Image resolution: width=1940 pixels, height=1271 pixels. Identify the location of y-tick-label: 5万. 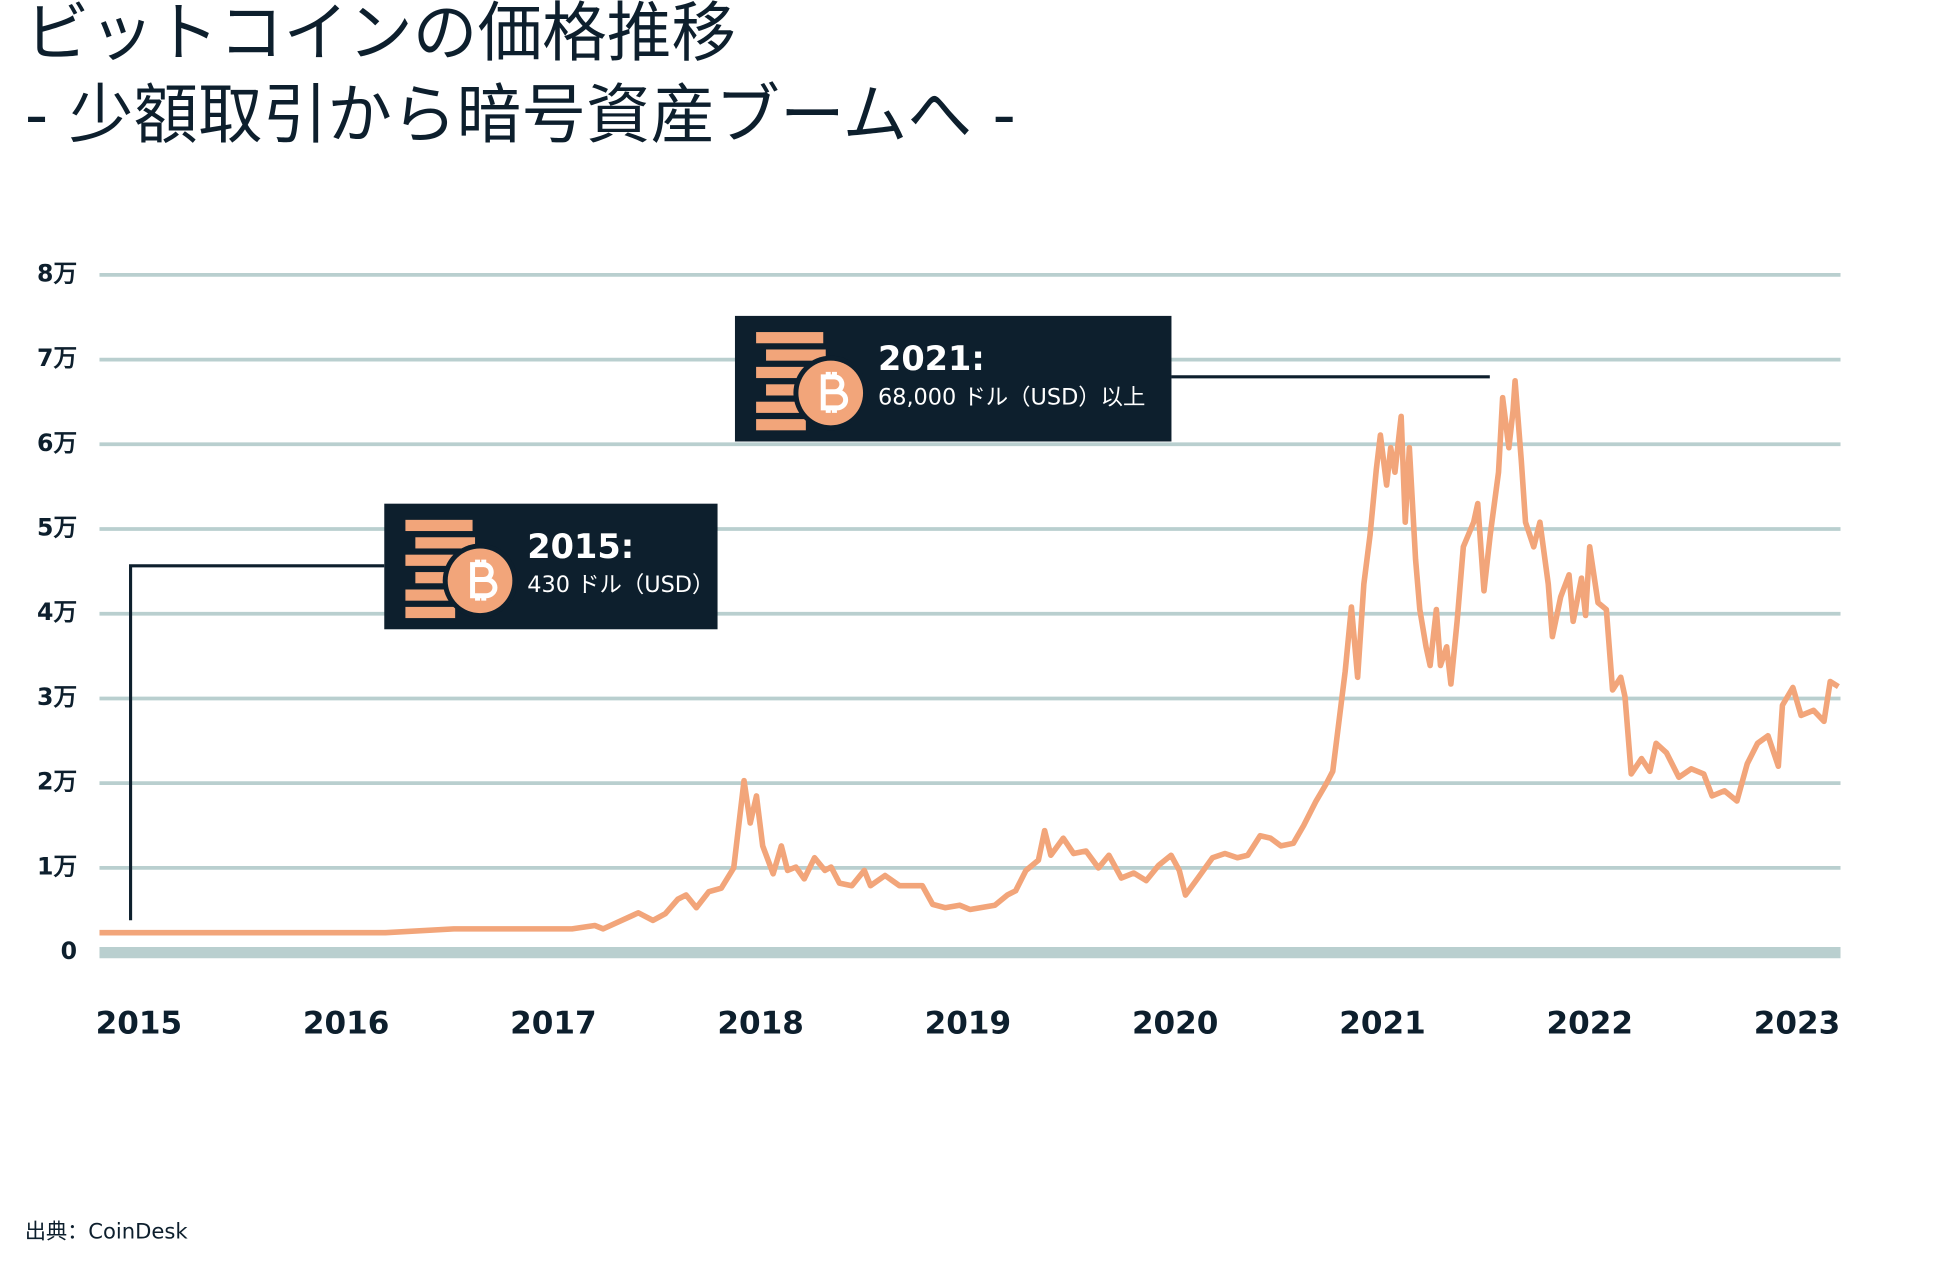
(57, 528).